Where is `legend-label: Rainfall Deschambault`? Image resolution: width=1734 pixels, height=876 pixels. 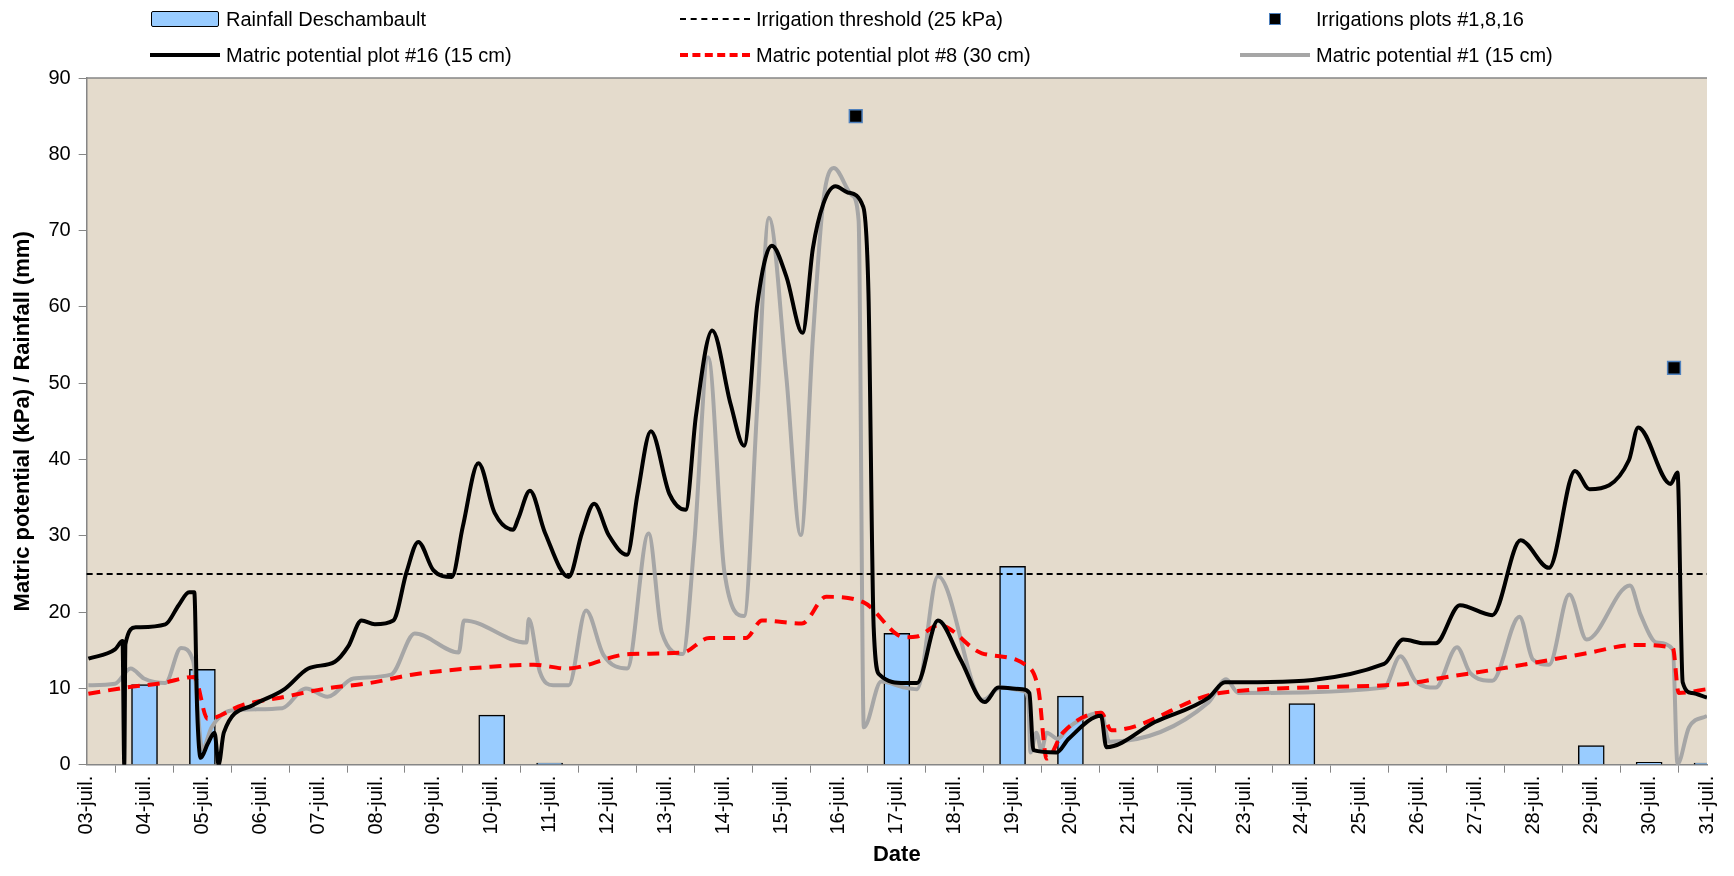 legend-label: Rainfall Deschambault is located at coordinates (326, 19).